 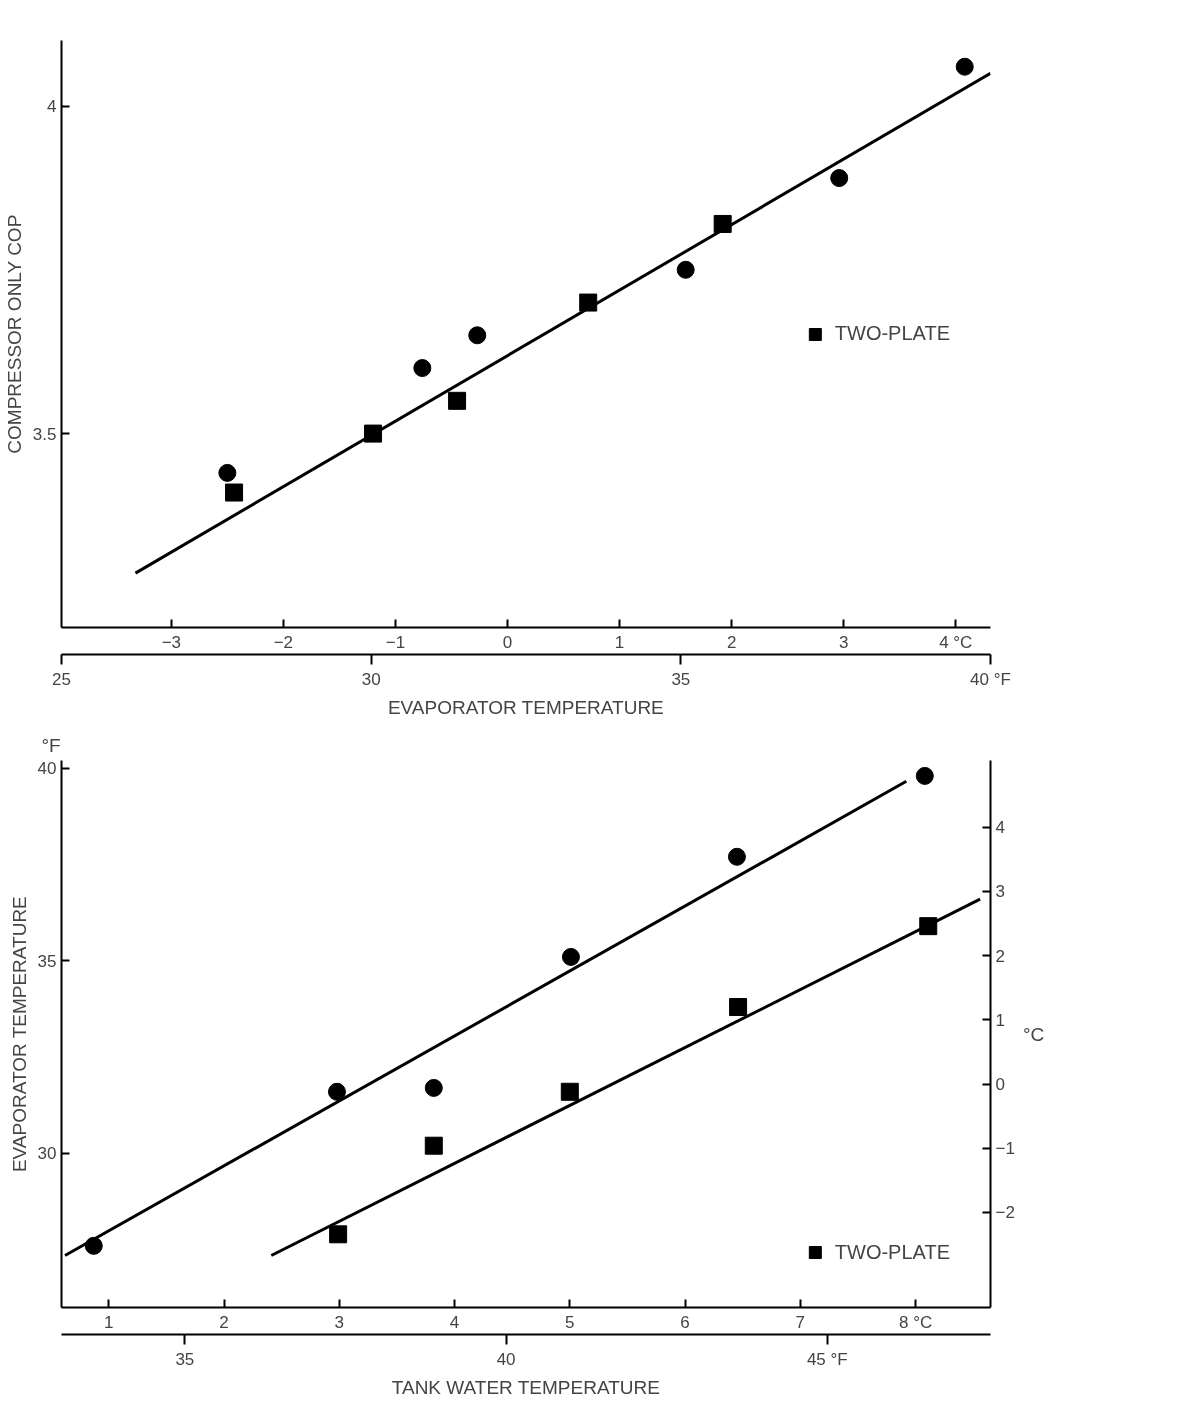 What do you see at coordinates (454, 1322) in the screenshot?
I see `x-tick-label: 4` at bounding box center [454, 1322].